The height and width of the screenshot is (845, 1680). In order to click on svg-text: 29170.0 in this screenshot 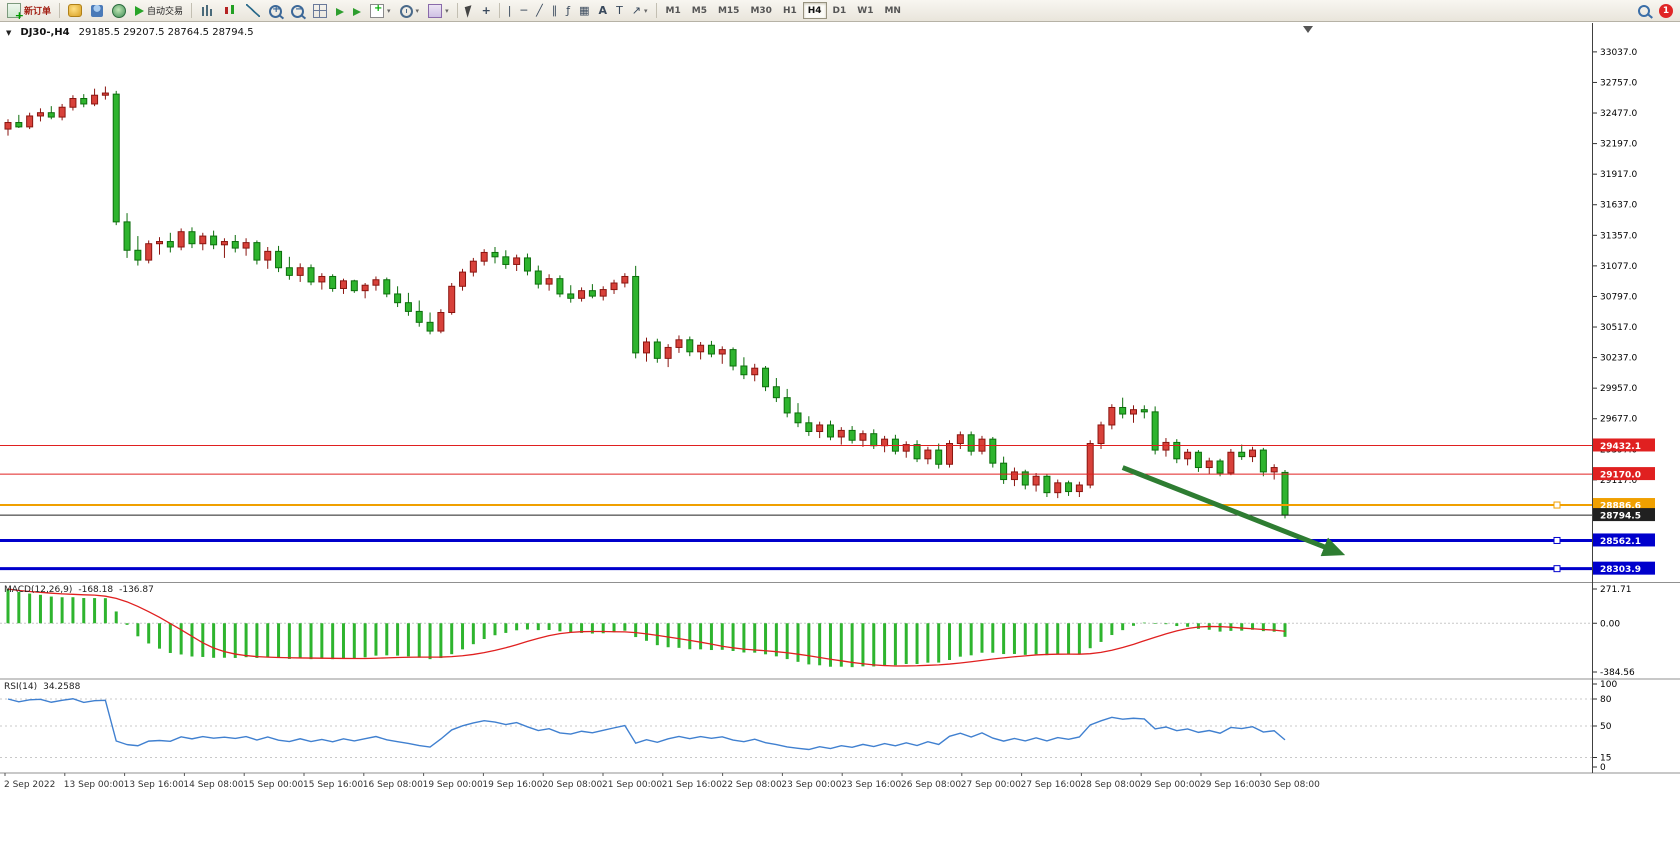, I will do `click(1620, 476)`.